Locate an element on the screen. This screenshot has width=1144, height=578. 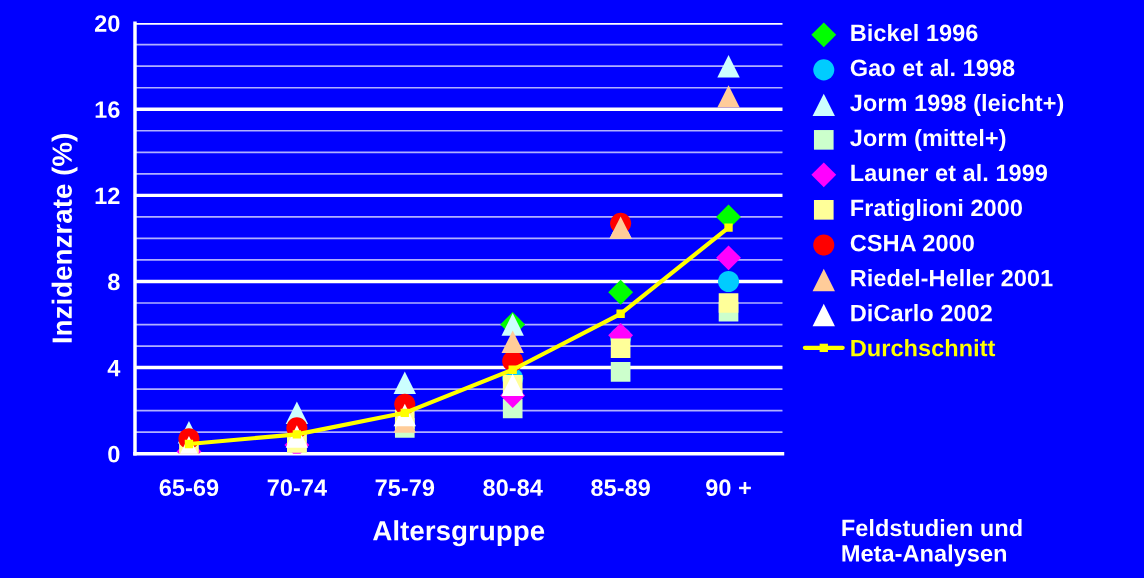
x-tick-label: 85-89 is located at coordinates (620, 488).